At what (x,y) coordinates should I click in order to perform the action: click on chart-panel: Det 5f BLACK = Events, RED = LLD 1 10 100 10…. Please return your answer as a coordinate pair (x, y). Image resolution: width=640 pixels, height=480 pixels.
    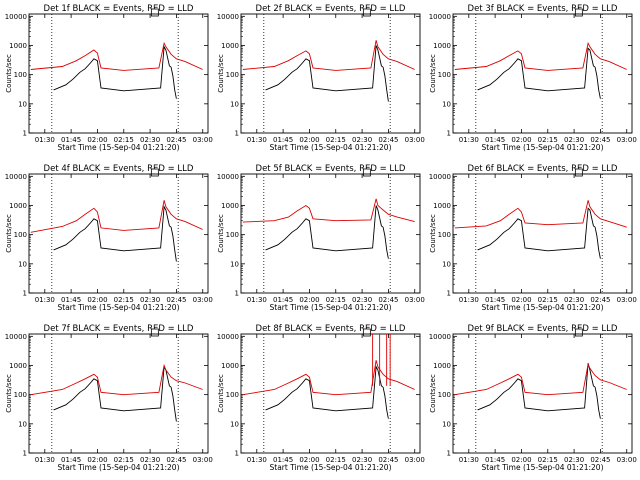
    Looking at the image, I should click on (321, 238).